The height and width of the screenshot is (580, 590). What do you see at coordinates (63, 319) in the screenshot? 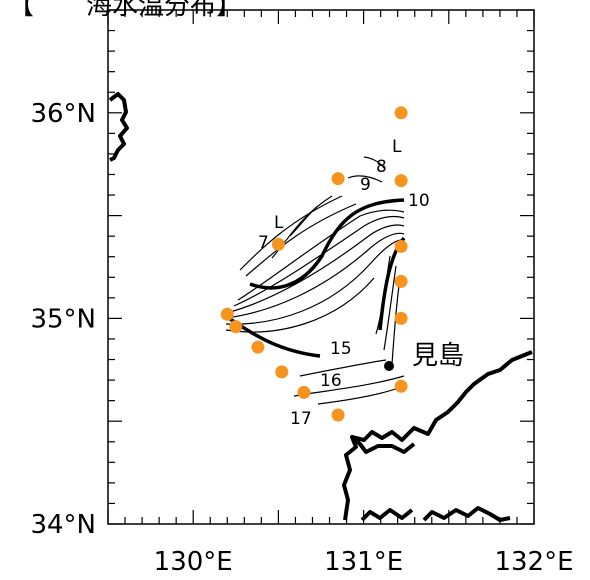
I see `lat-tick-label: 35°N` at bounding box center [63, 319].